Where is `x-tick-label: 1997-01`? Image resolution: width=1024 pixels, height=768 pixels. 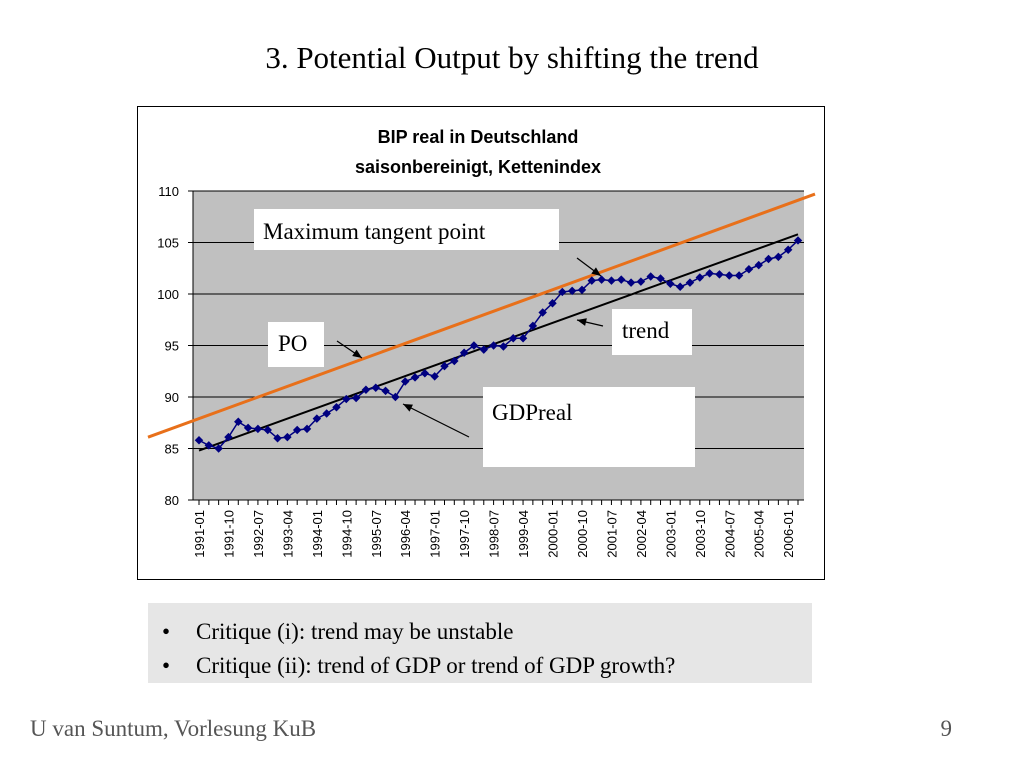 x-tick-label: 1997-01 is located at coordinates (435, 534).